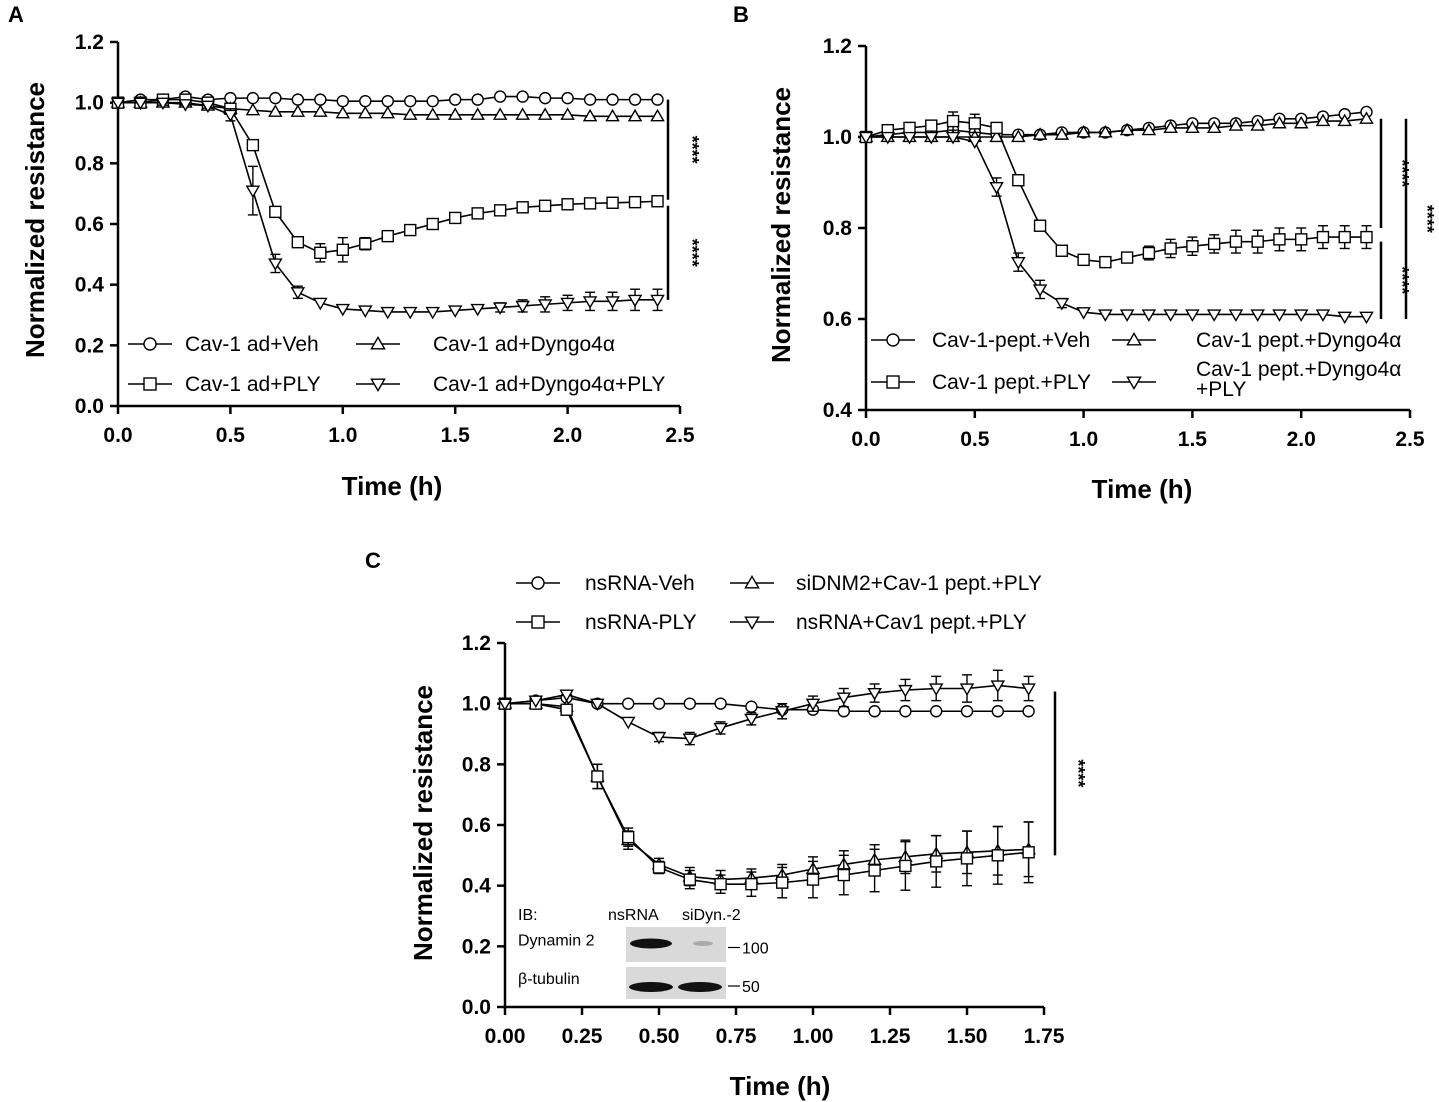  I want to click on legend-label: Cav-1 pept.+PLY, so click(1011, 382).